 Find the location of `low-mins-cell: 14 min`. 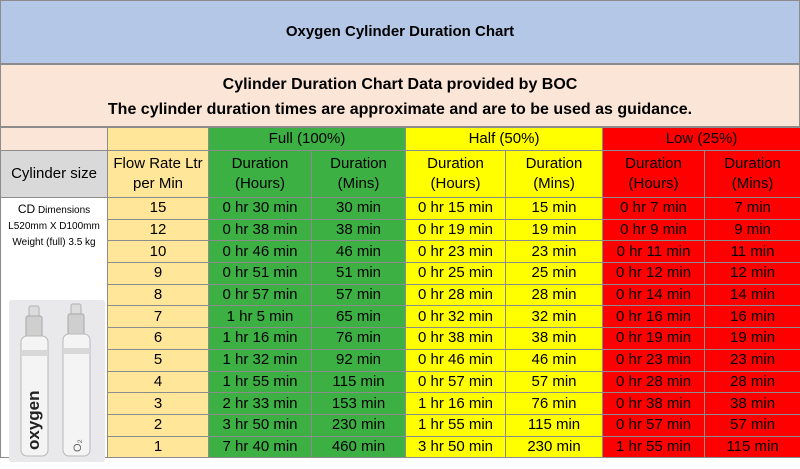

low-mins-cell: 14 min is located at coordinates (752, 295).